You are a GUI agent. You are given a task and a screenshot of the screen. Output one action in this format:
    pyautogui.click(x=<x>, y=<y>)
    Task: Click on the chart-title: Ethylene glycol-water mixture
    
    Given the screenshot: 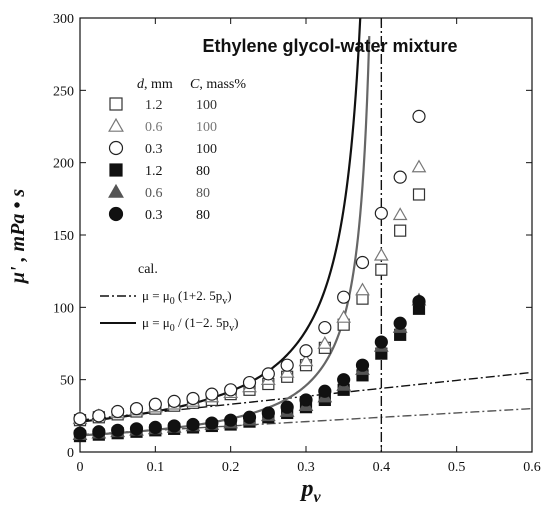 What is the action you would take?
    pyautogui.click(x=329, y=46)
    